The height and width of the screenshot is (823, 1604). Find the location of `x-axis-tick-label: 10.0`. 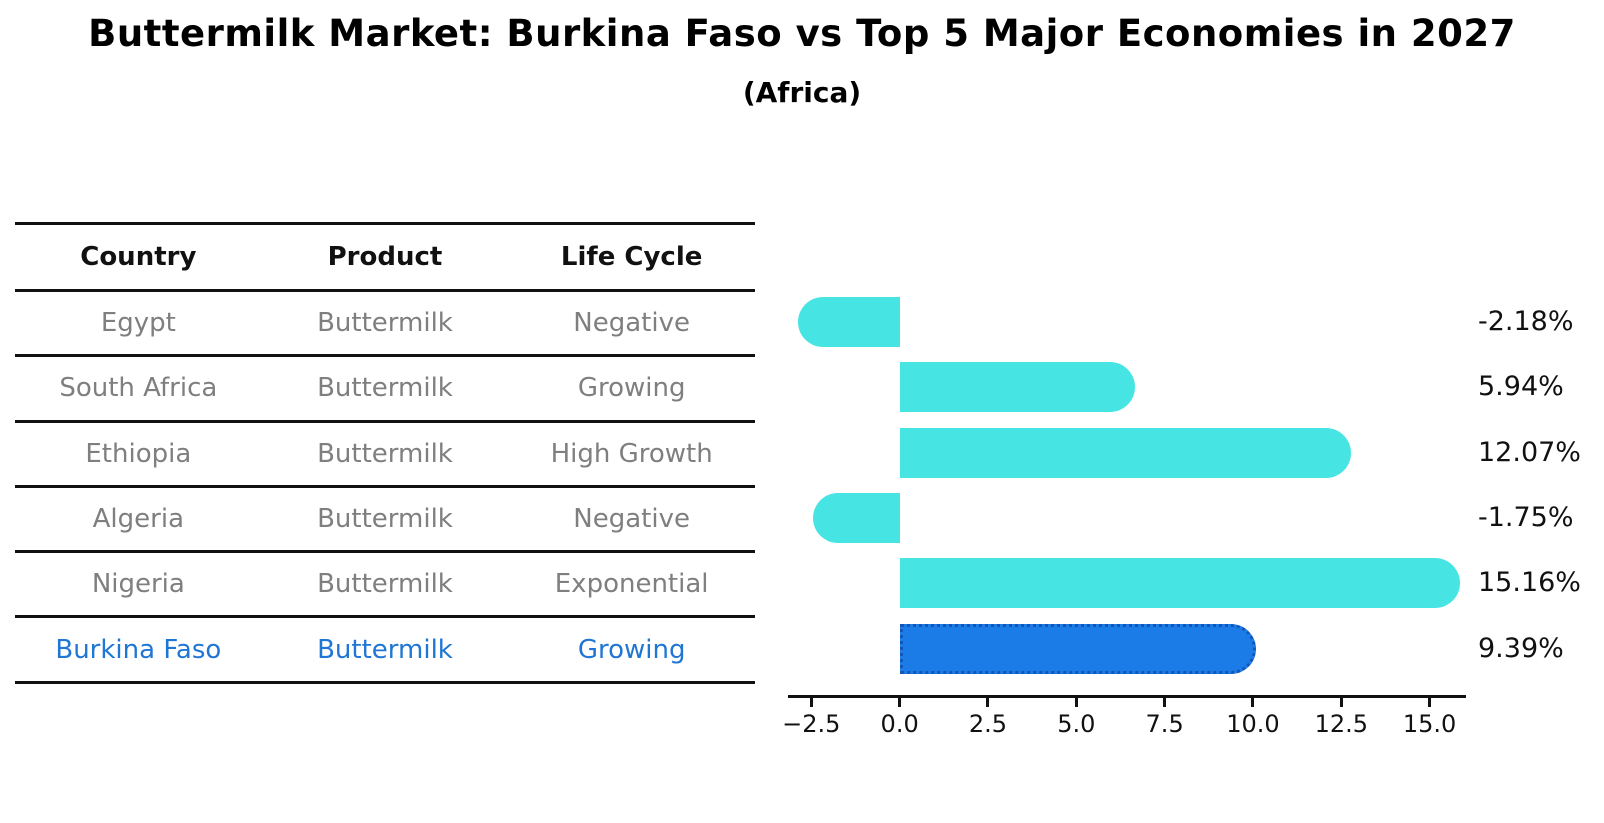

x-axis-tick-label: 10.0 is located at coordinates (1253, 724).